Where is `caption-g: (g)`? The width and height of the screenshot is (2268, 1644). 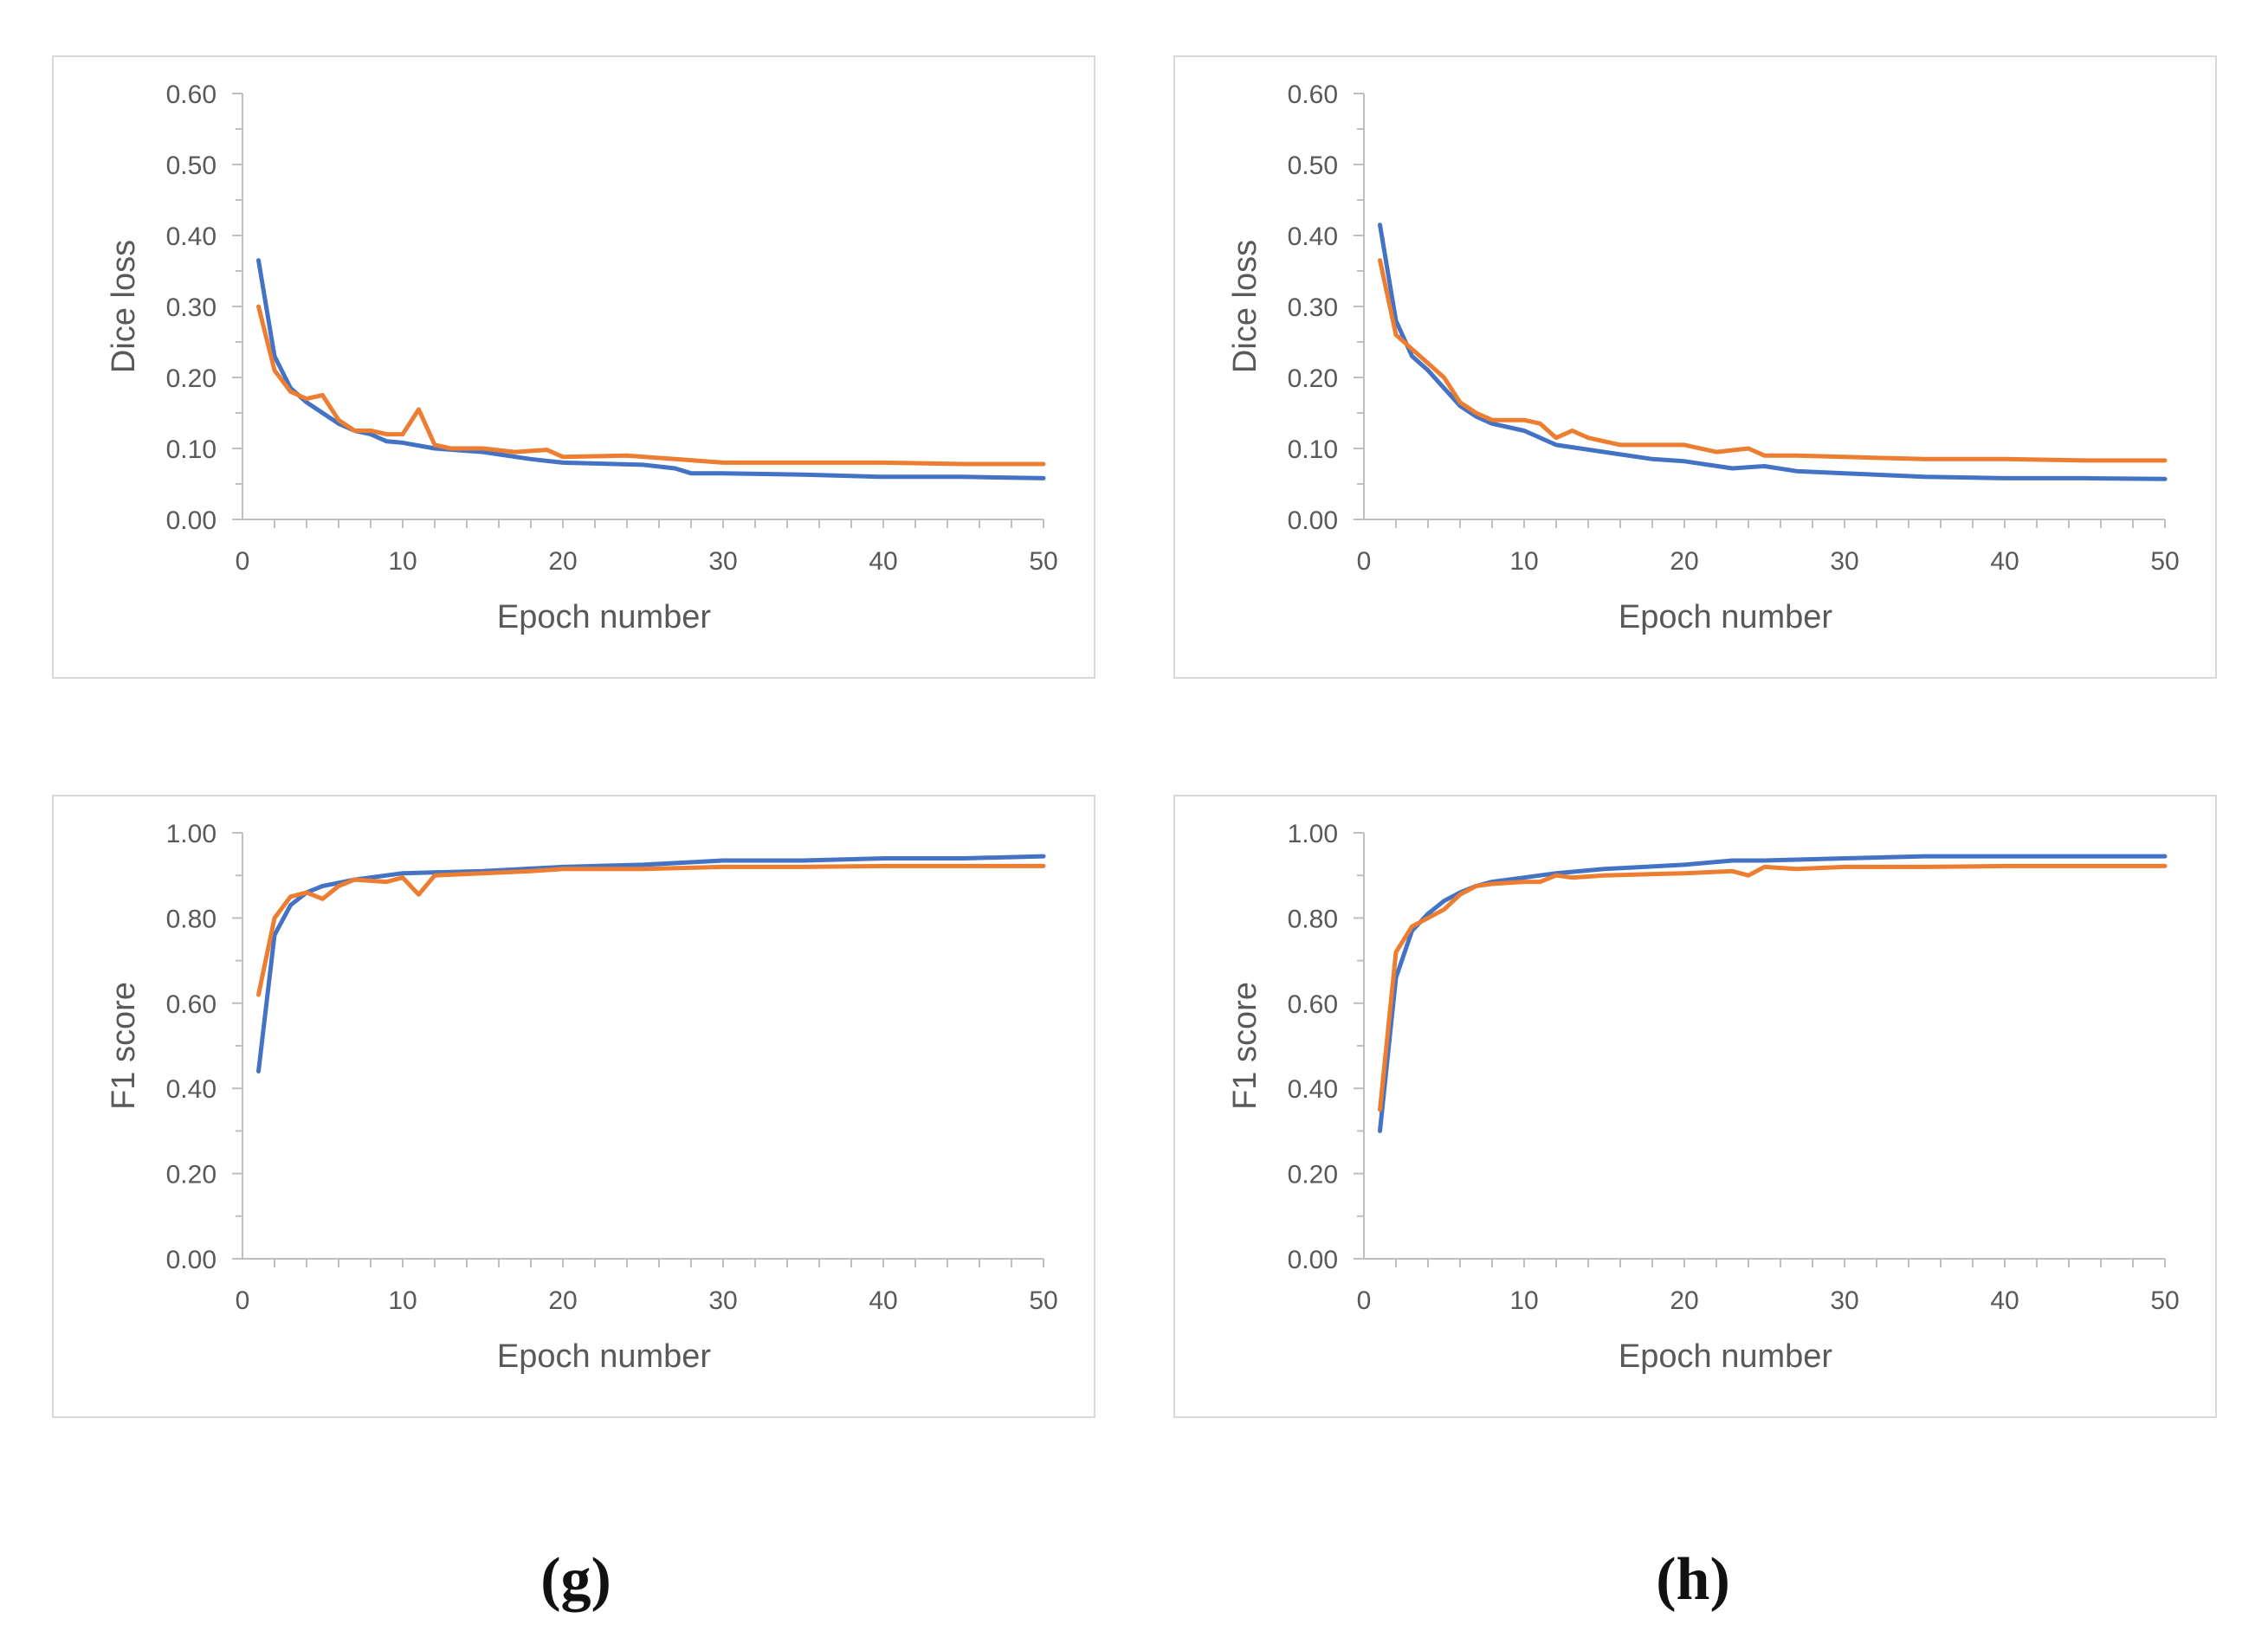 caption-g: (g) is located at coordinates (575, 1579).